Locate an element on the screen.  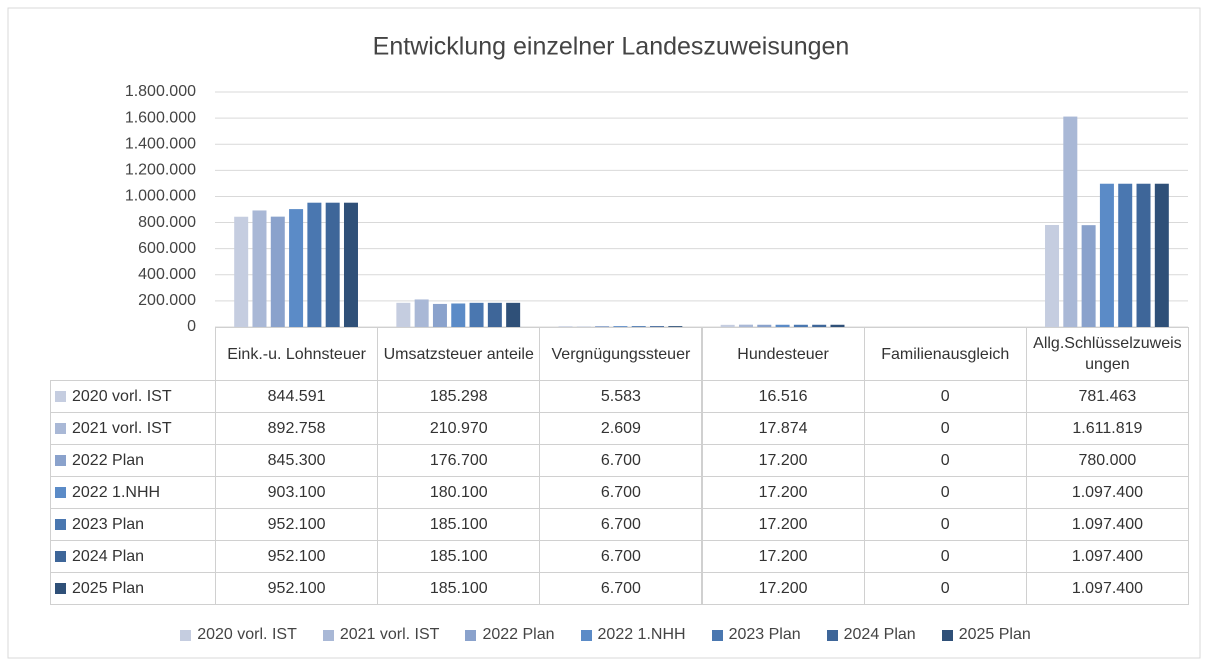
table-value: 180.100 is located at coordinates (459, 492).